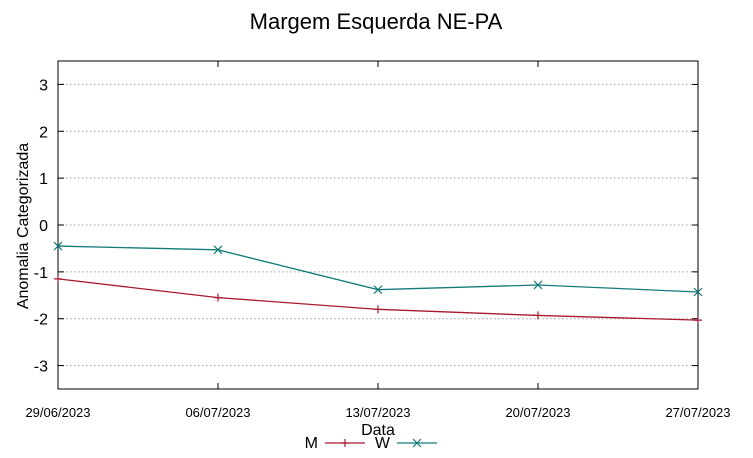 The height and width of the screenshot is (458, 753). I want to click on y-axis-label: Anomalia Categorizada, so click(23, 226).